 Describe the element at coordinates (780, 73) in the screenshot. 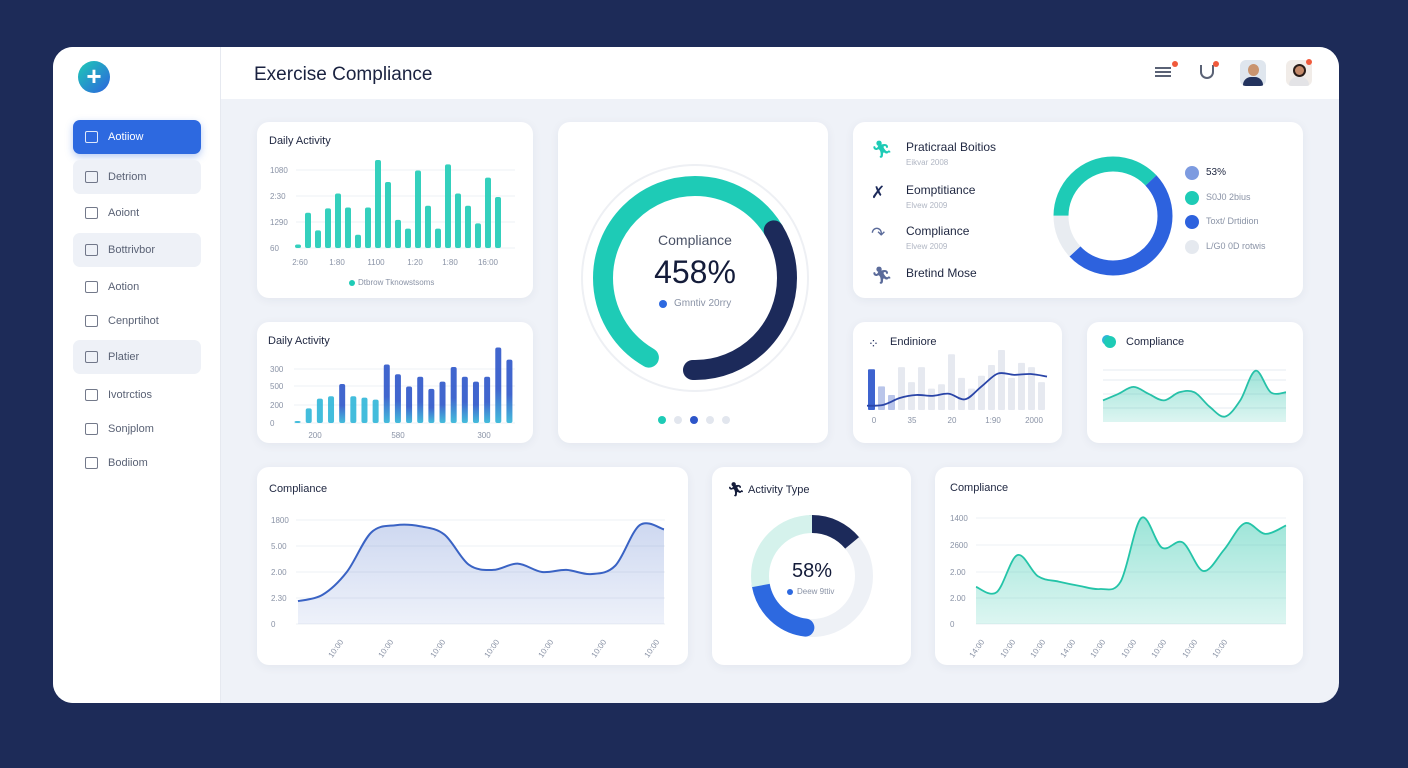

I see `header` at that location.